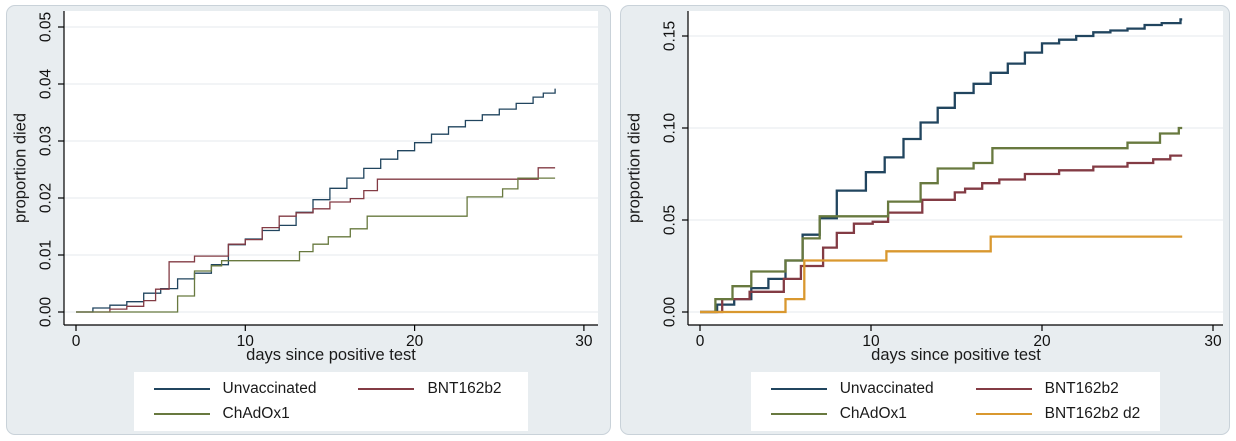  What do you see at coordinates (20, 168) in the screenshot?
I see `y-axis-title-left: proportion died` at bounding box center [20, 168].